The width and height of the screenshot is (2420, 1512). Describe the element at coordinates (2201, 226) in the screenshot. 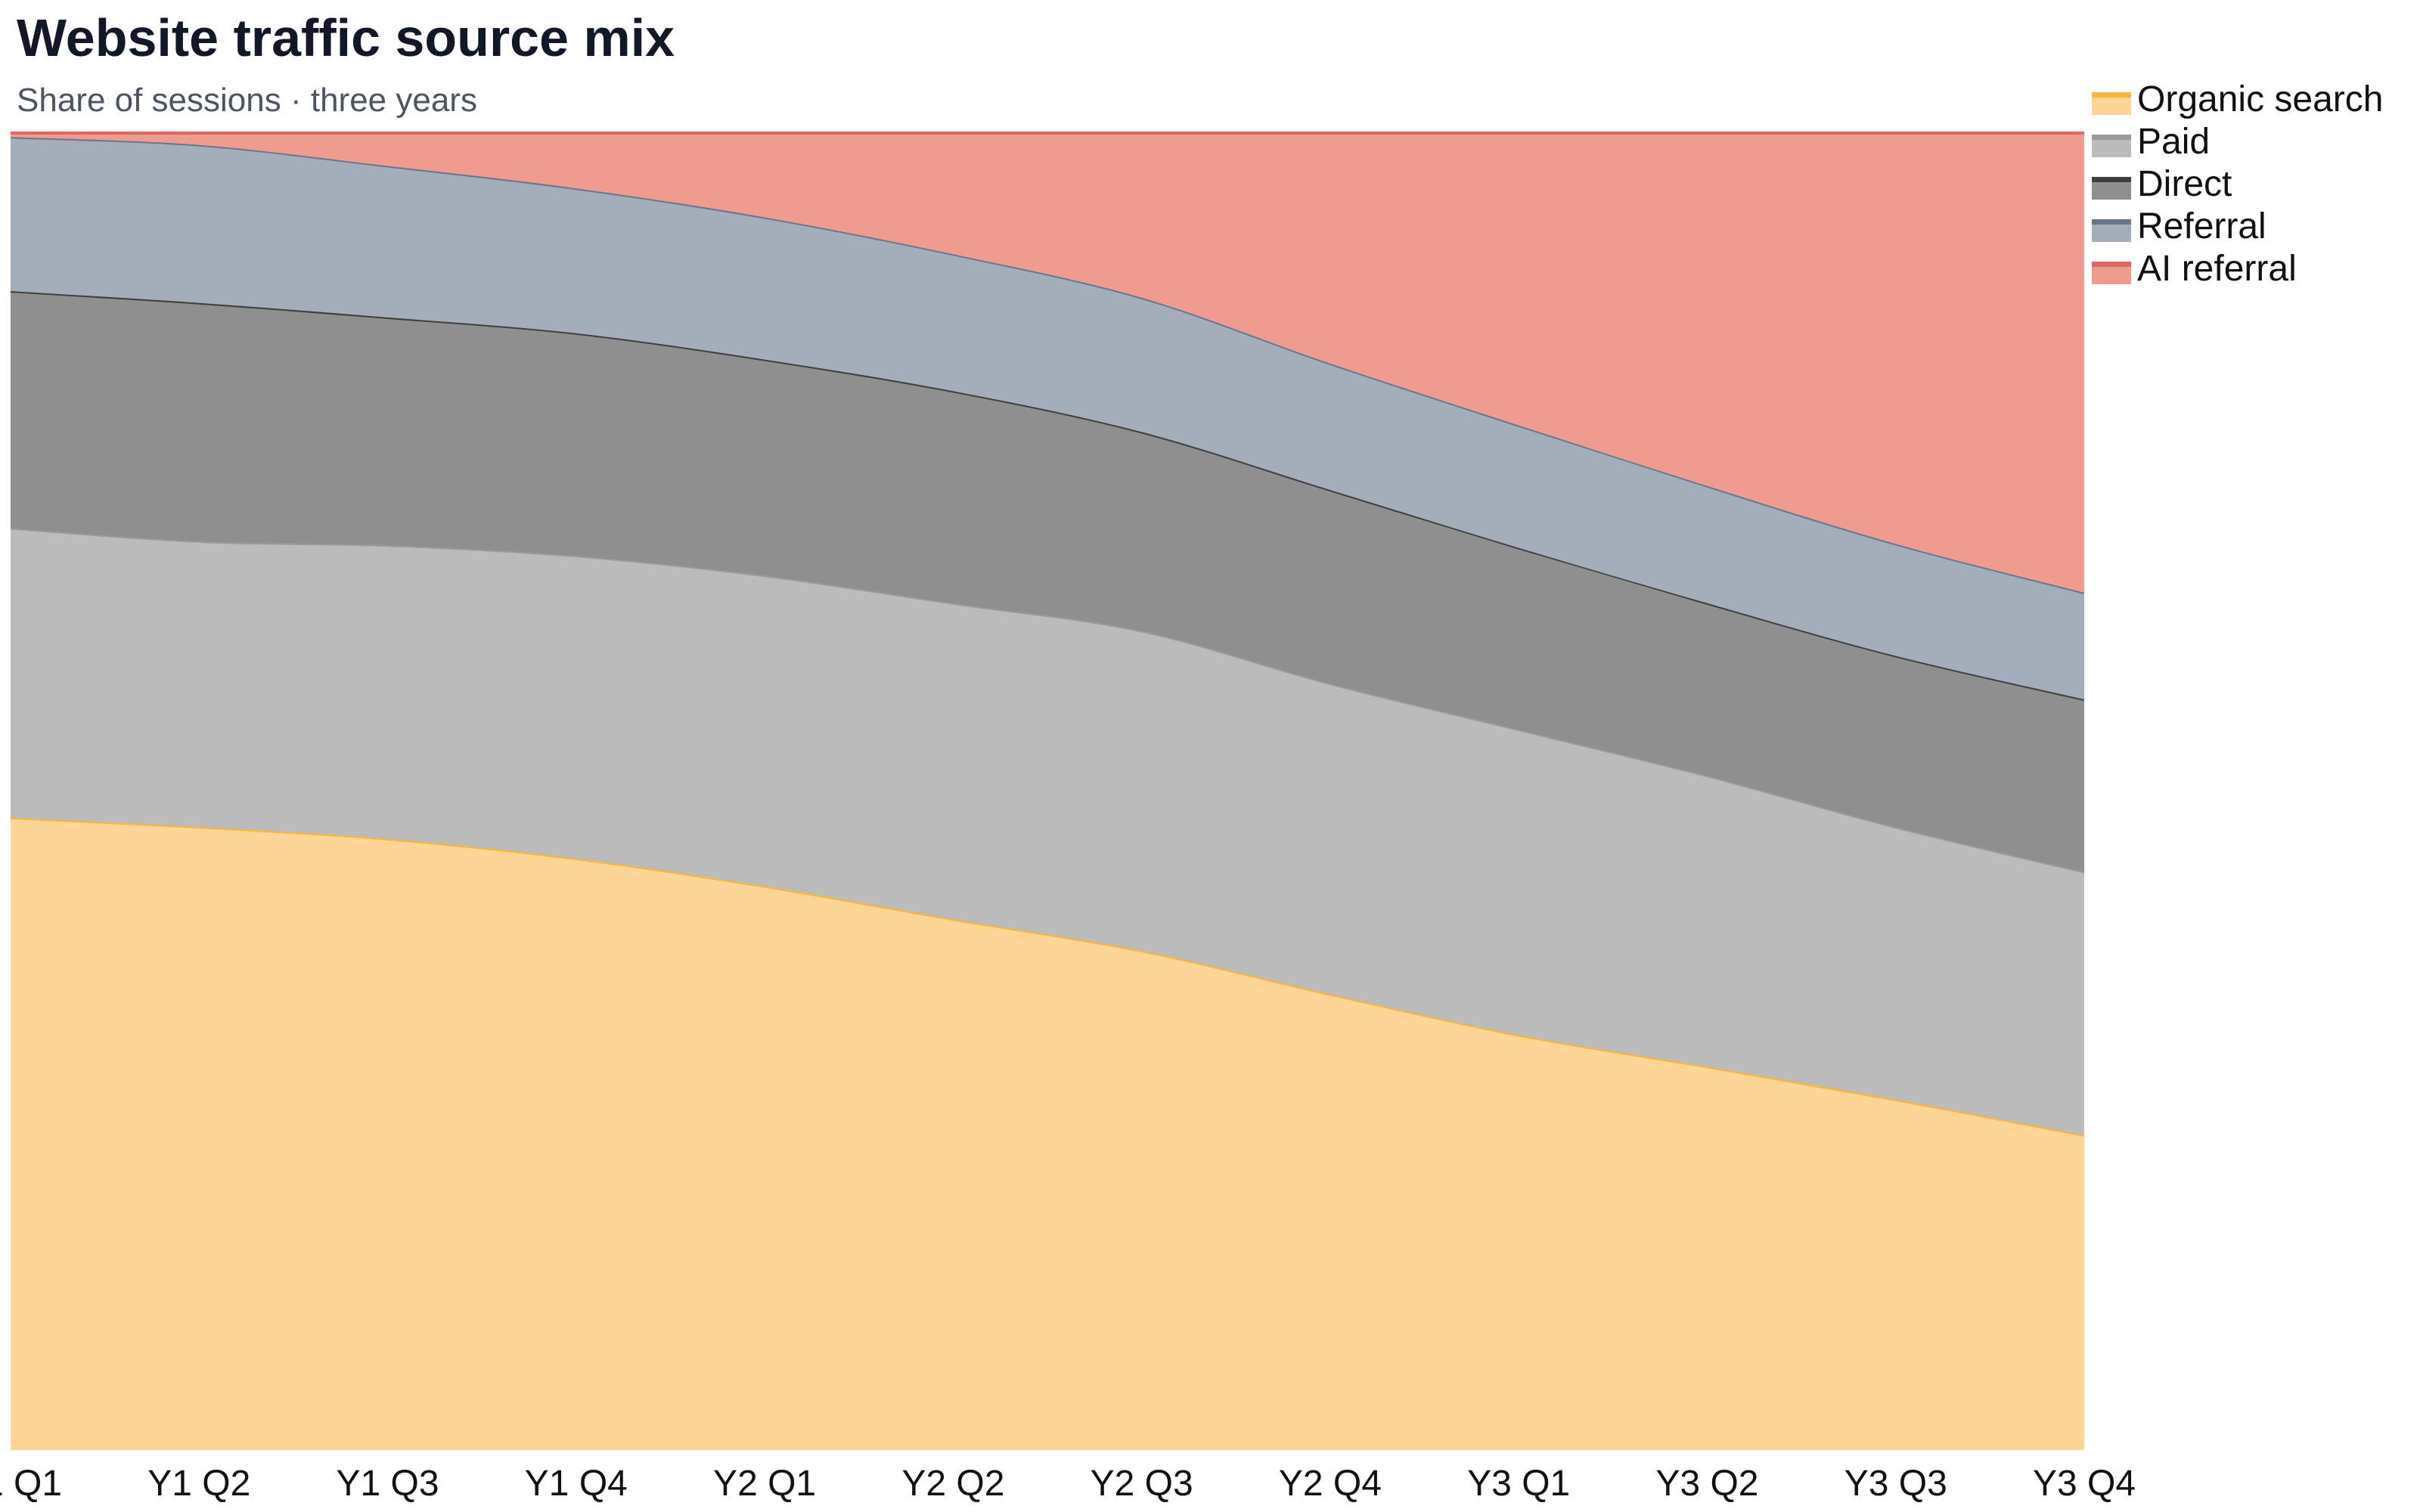

I see `legend-label: Referral` at that location.